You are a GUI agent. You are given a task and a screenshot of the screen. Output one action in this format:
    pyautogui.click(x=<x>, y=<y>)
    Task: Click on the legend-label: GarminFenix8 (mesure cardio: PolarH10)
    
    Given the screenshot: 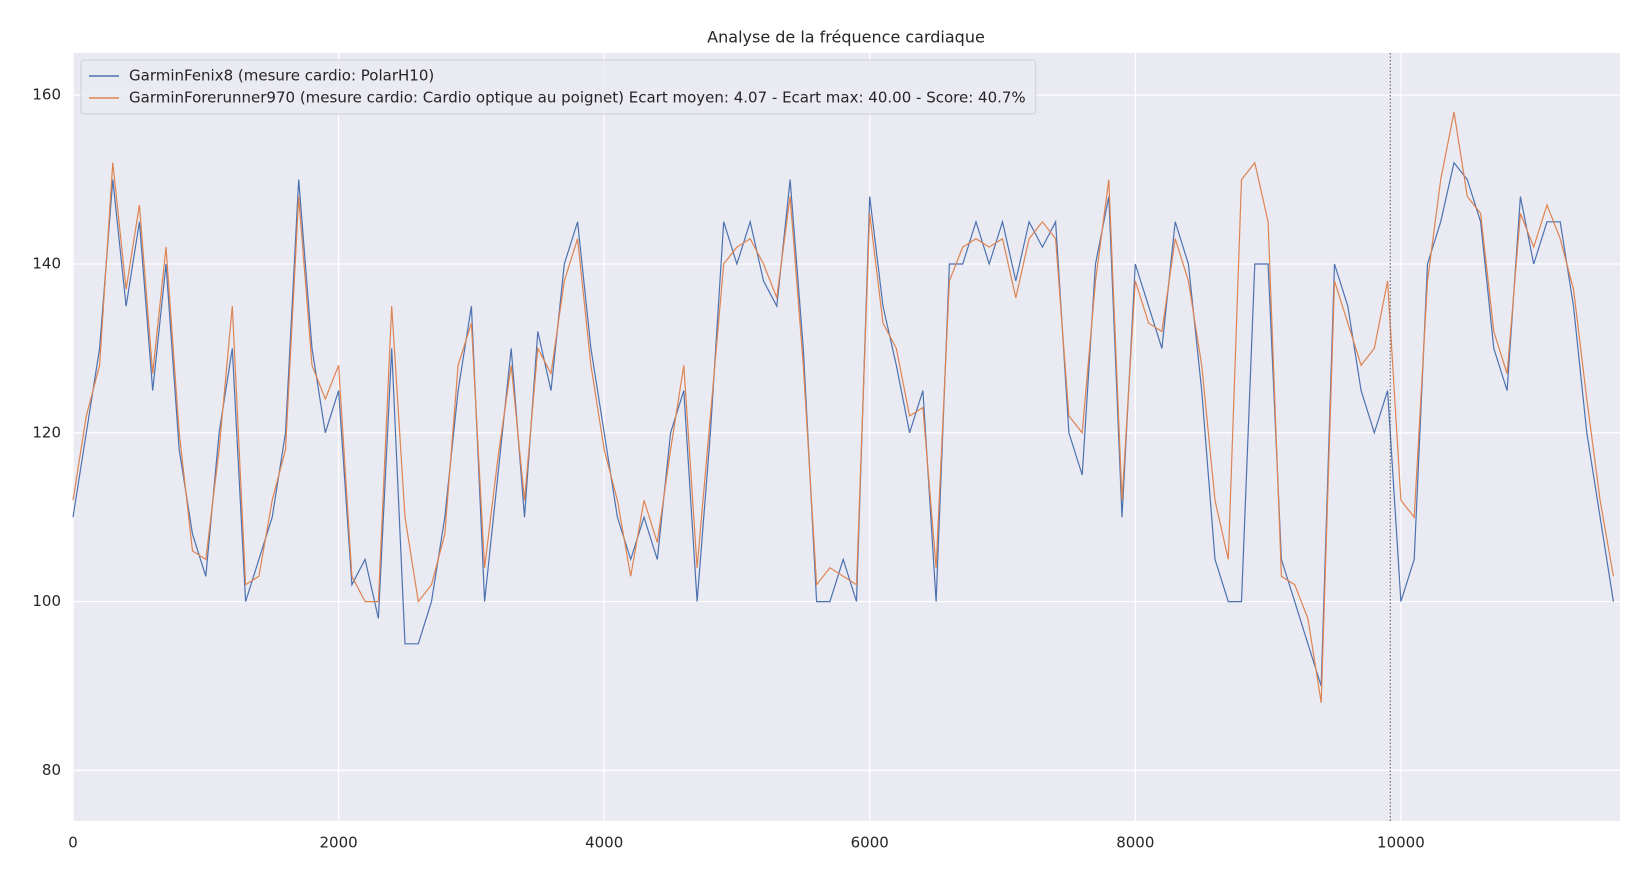 What is the action you would take?
    pyautogui.click(x=281, y=76)
    